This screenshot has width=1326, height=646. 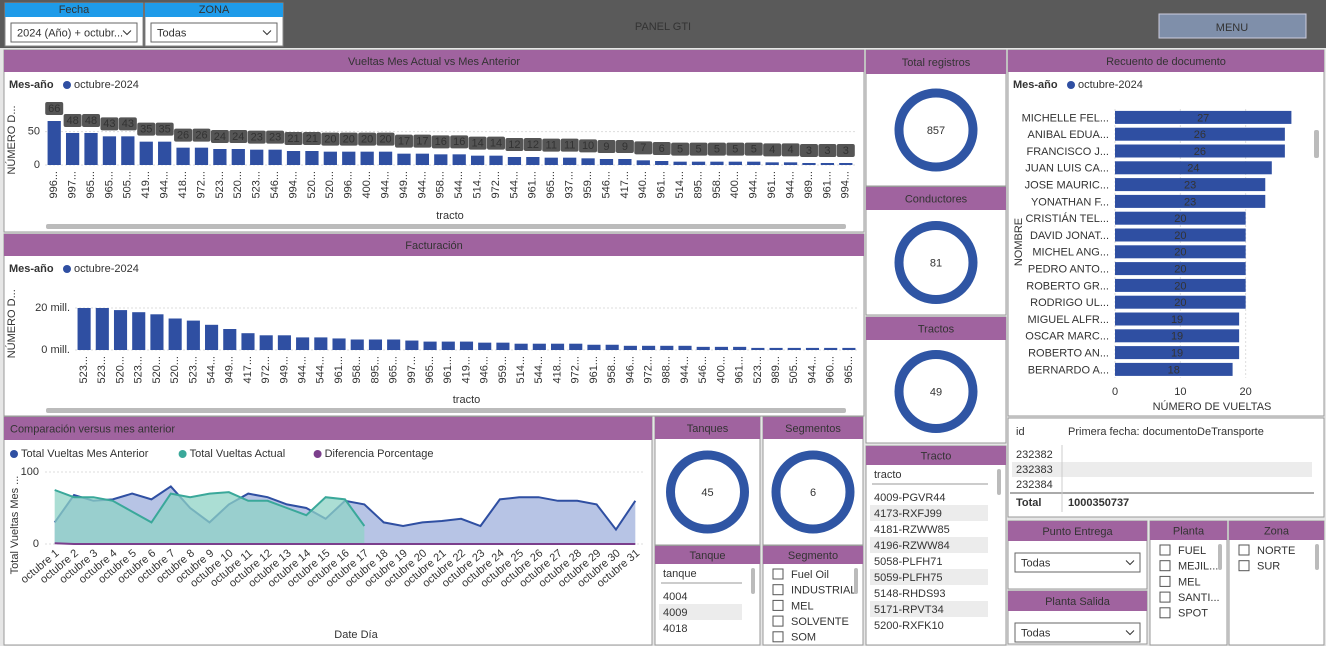 What do you see at coordinates (1276, 551) in the screenshot?
I see `list-item: NORTE` at bounding box center [1276, 551].